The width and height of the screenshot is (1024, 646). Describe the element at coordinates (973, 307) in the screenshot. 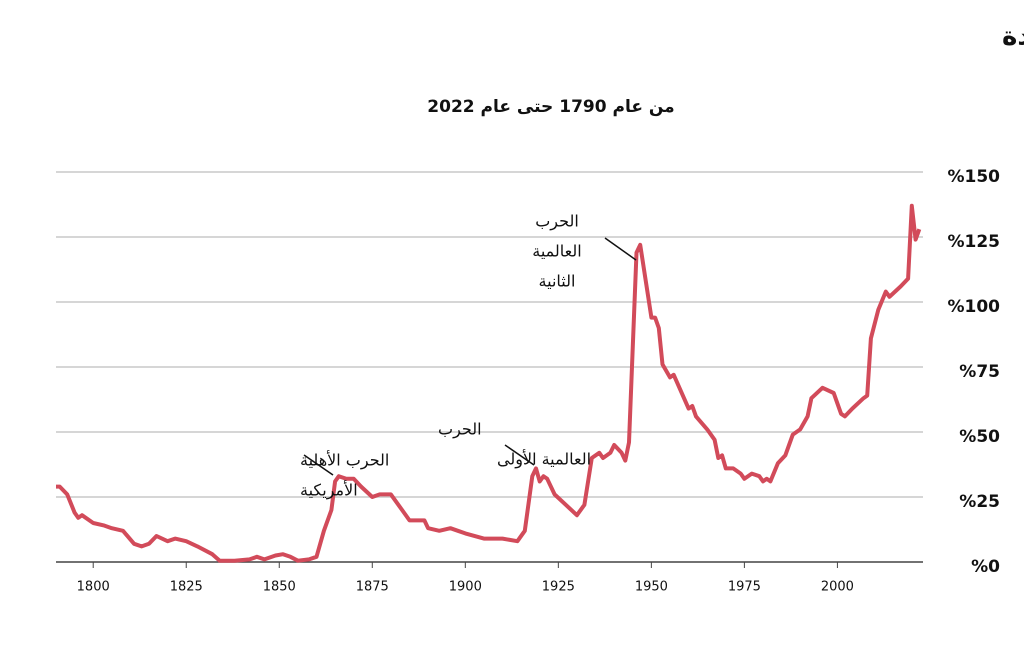

I see `y-tick-label: %100` at that location.